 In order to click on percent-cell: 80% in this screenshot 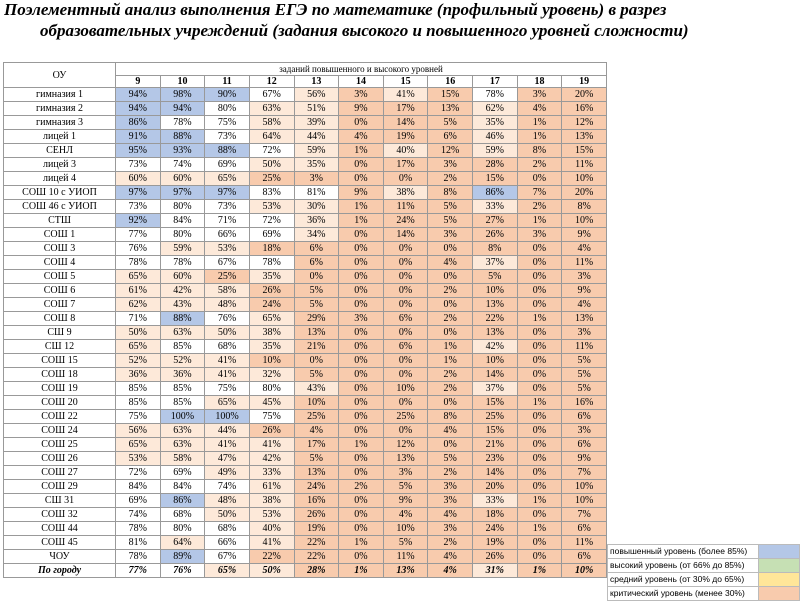, I will do `click(182, 528)`.